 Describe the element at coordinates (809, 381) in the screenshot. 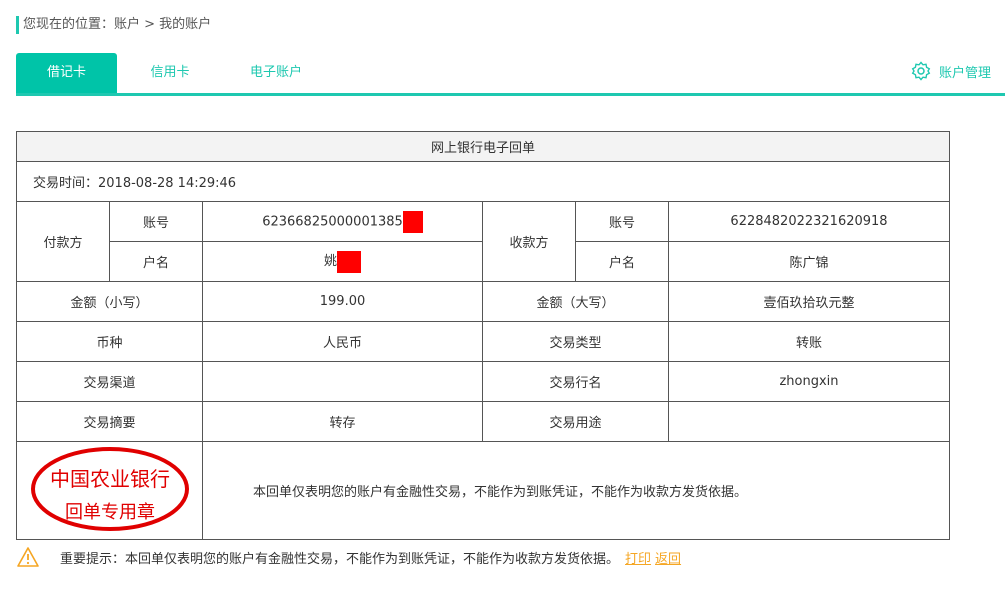

I see `bank: zhongxin` at that location.